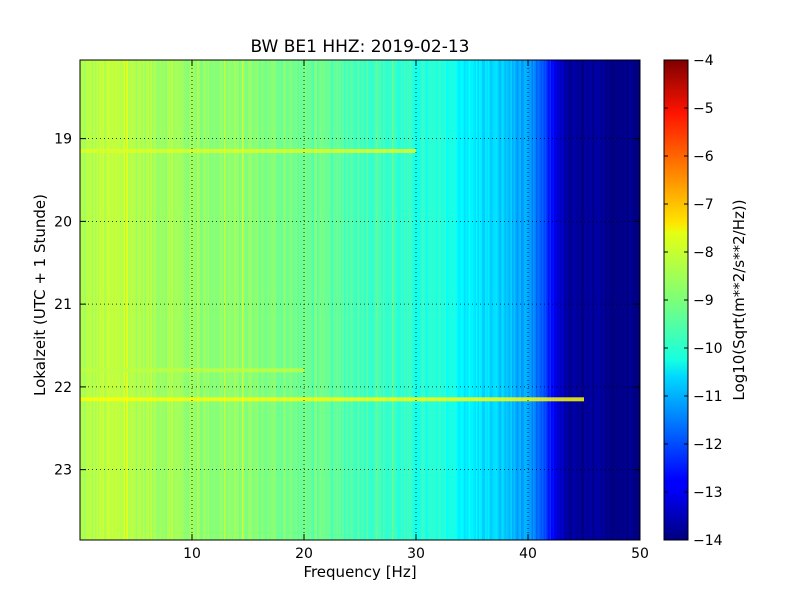  Describe the element at coordinates (708, 349) in the screenshot. I see `colorbar-tick-label: −10` at that location.